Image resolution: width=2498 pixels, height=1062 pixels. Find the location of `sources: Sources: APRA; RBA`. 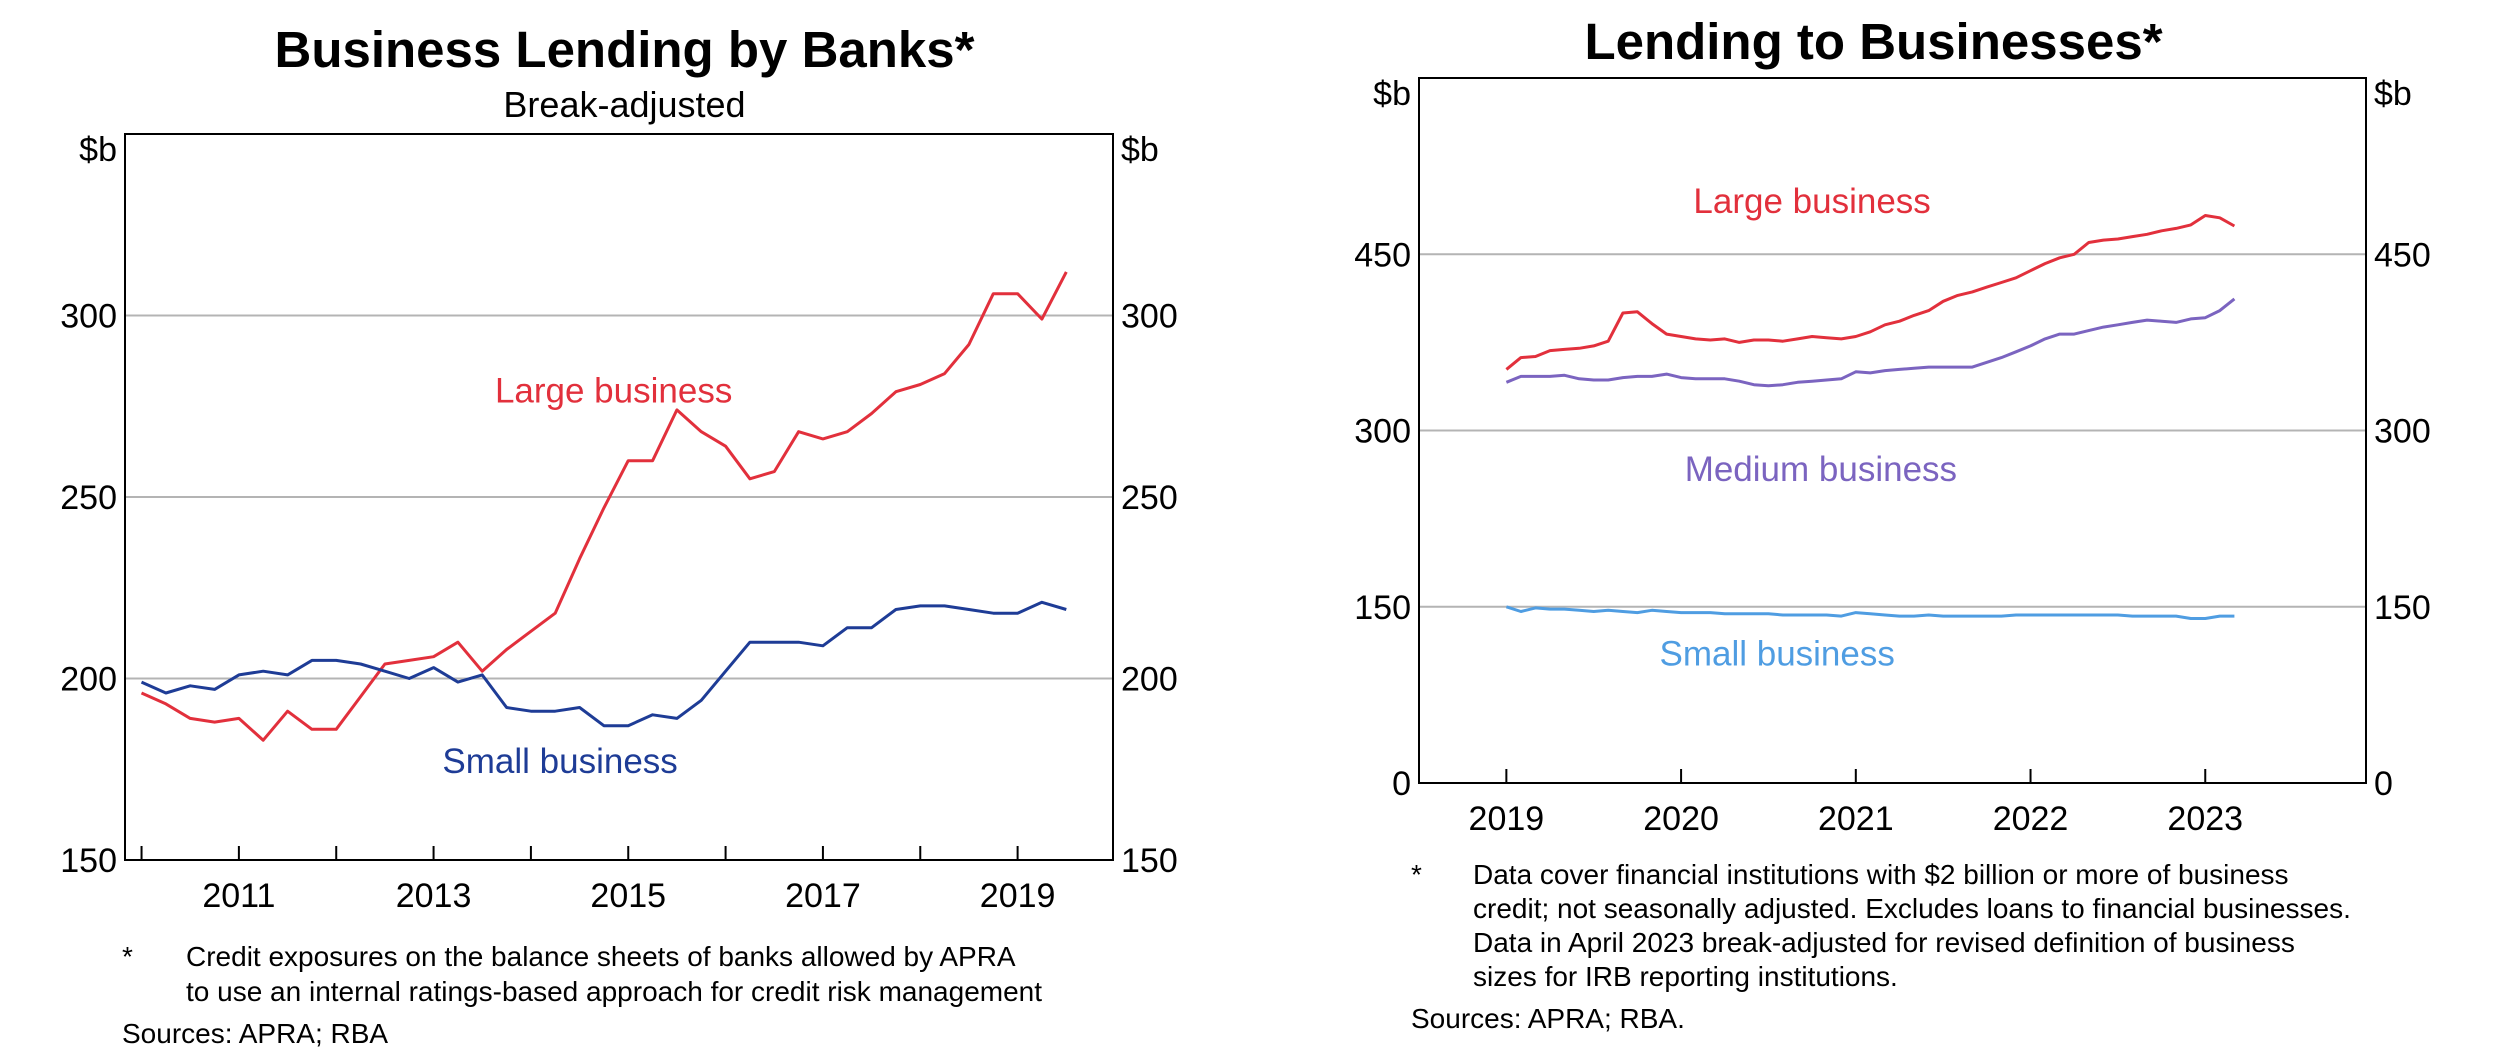

sources: Sources: APRA; RBA is located at coordinates (255, 1033).